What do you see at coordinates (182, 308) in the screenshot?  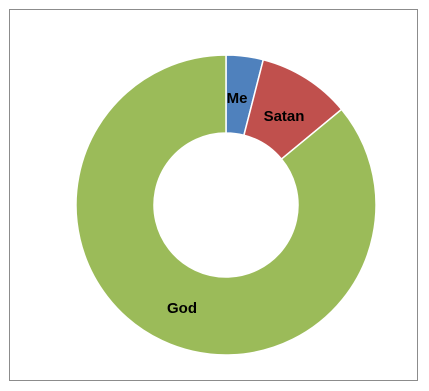 I see `slice-label-god: God` at bounding box center [182, 308].